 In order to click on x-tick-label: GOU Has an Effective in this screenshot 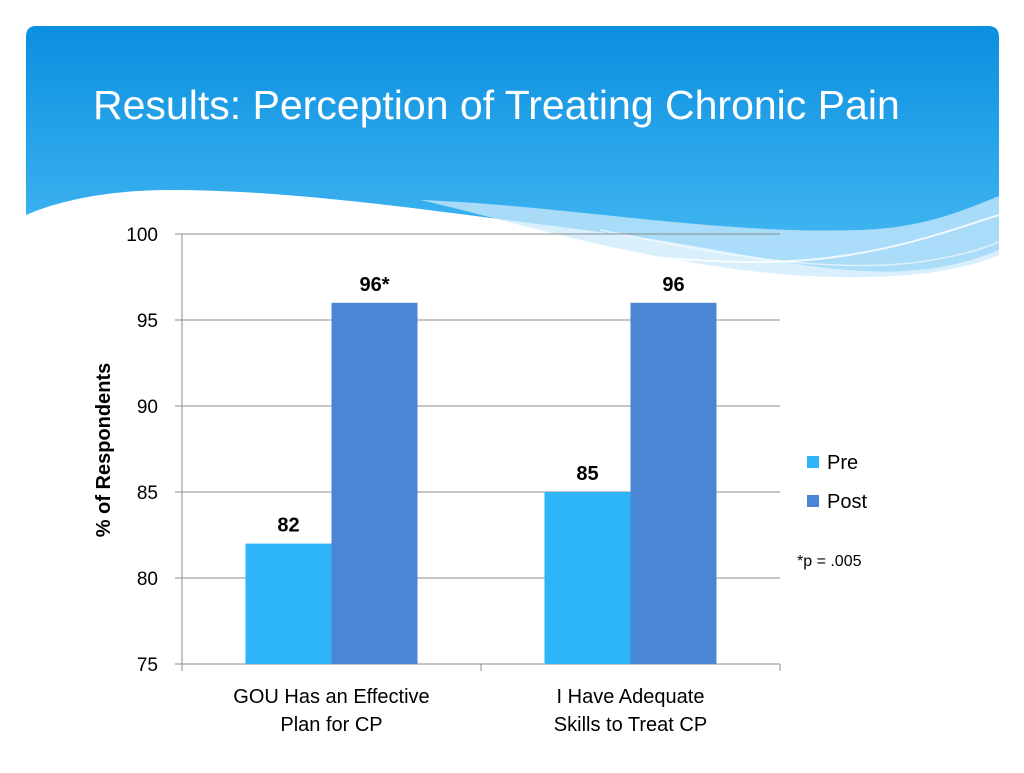, I will do `click(331, 697)`.